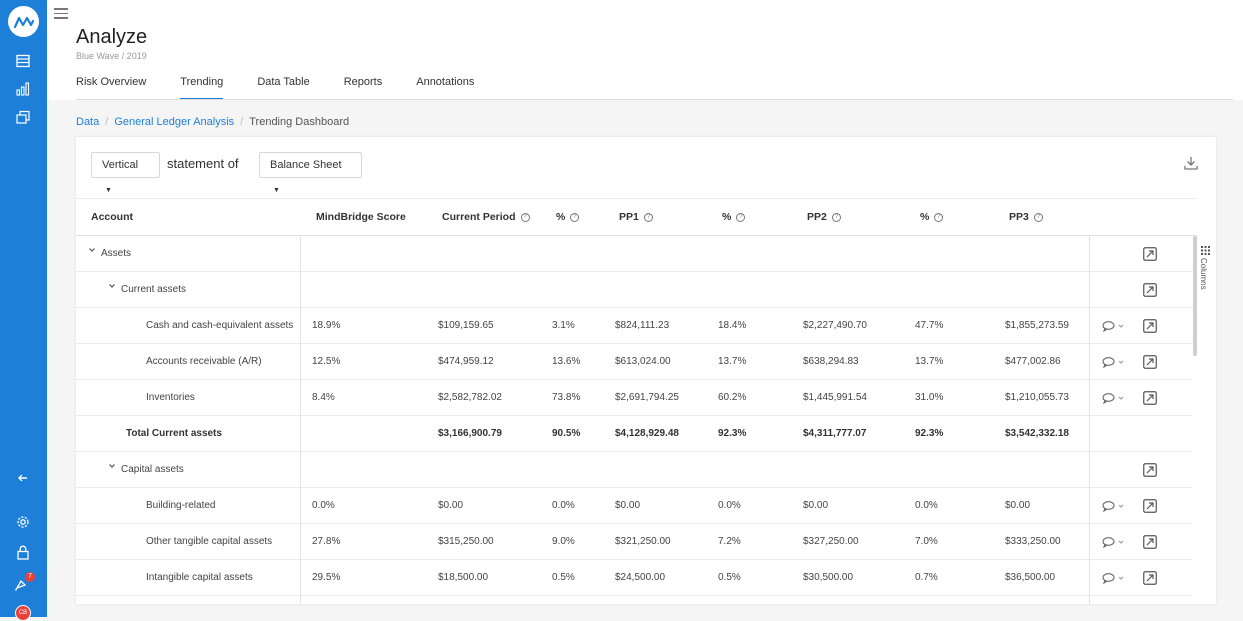  Describe the element at coordinates (363, 82) in the screenshot. I see `tab-reports: Reports` at that location.